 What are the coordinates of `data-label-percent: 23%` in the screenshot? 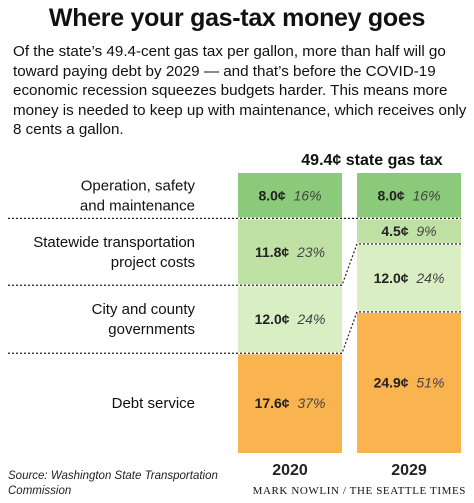 It's located at (307, 252).